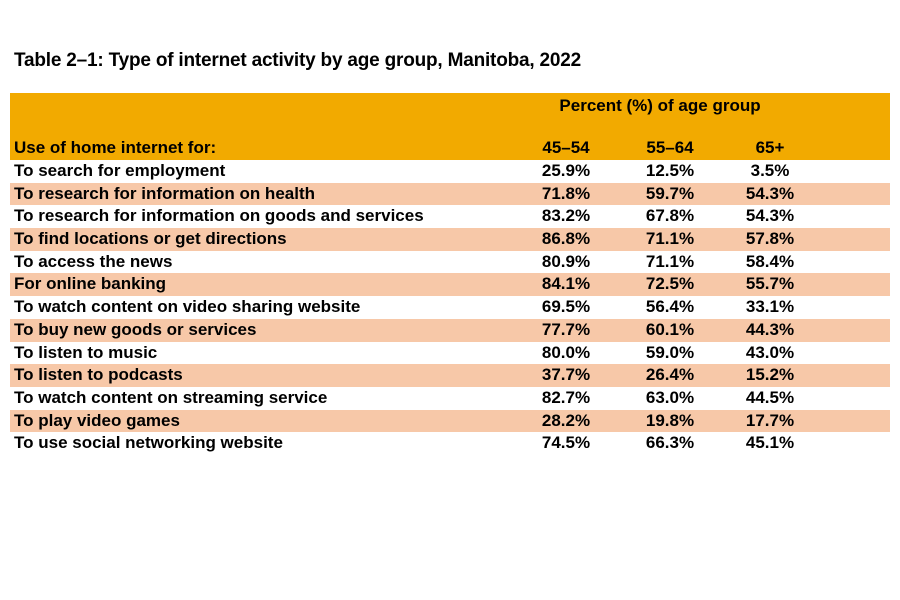 This screenshot has height=600, width=900. I want to click on cell-value: 45.1%, so click(770, 443).